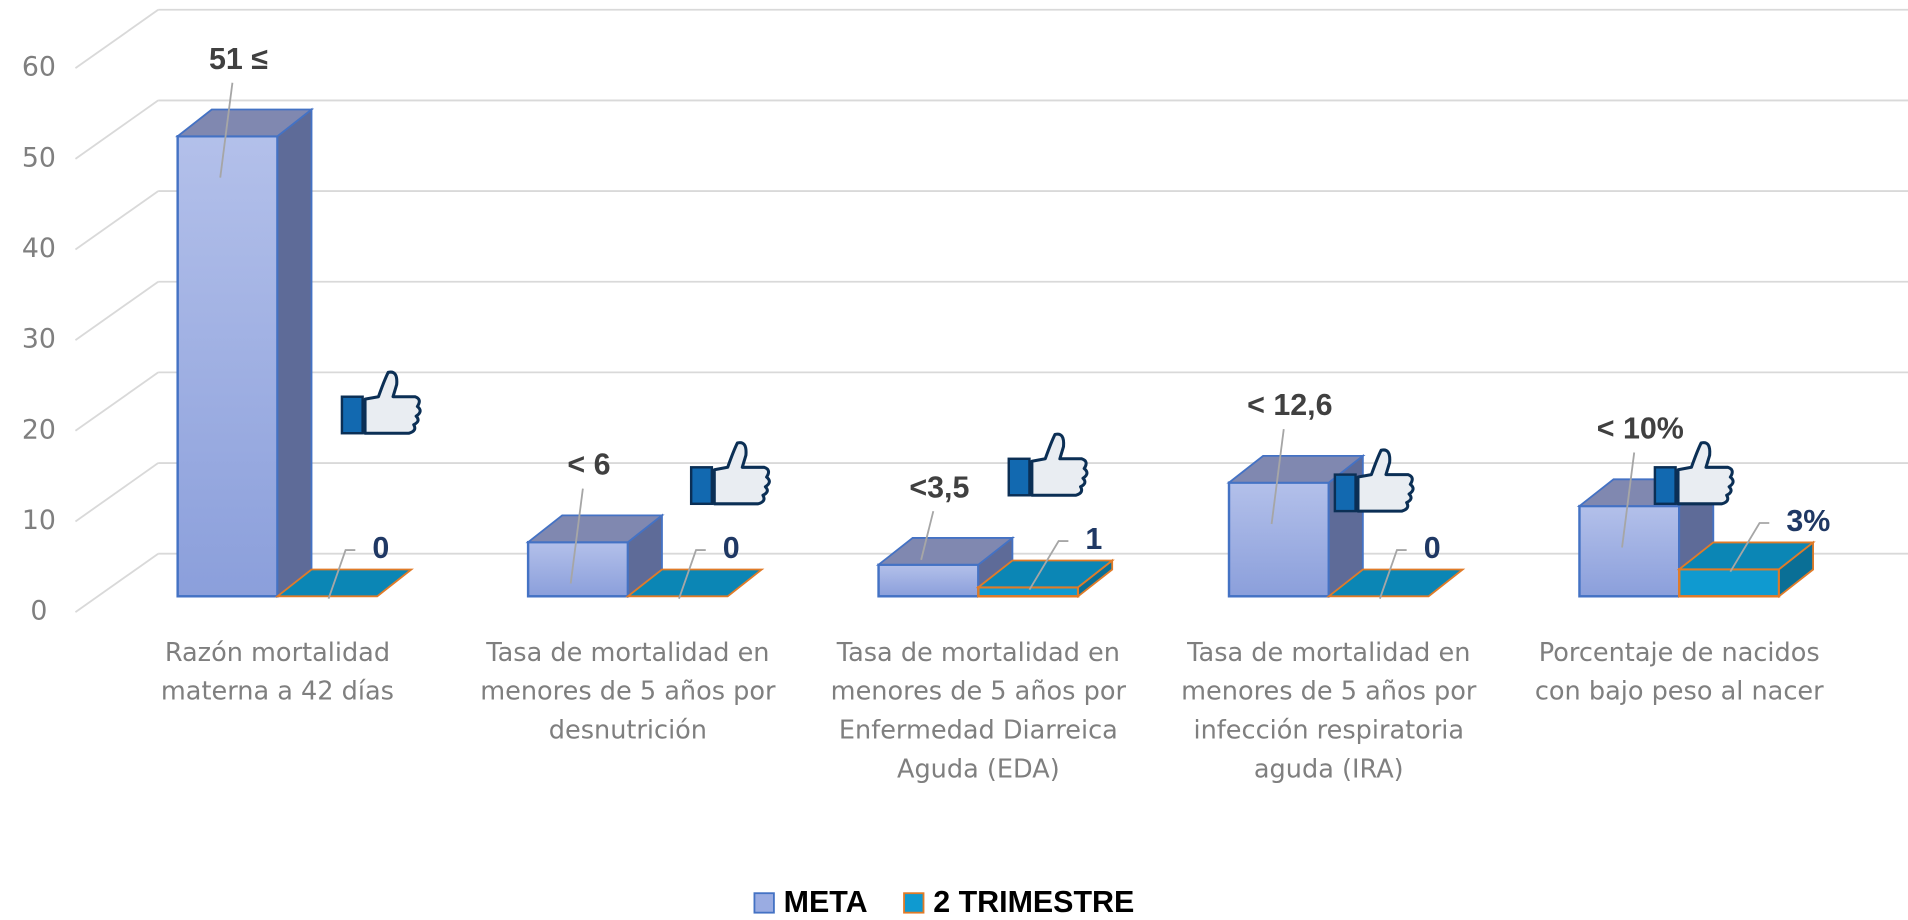 This screenshot has height=920, width=1908. What do you see at coordinates (1808, 521) in the screenshot?
I see `data-label: 3%` at bounding box center [1808, 521].